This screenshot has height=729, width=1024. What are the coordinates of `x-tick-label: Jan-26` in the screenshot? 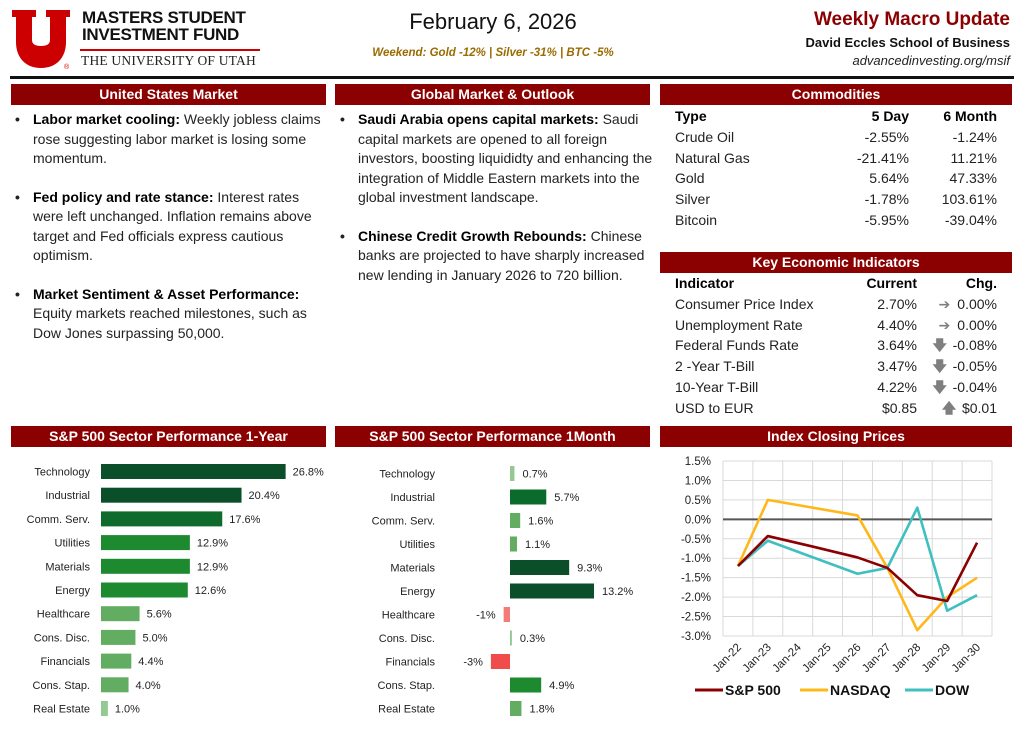 It's located at (846, 658).